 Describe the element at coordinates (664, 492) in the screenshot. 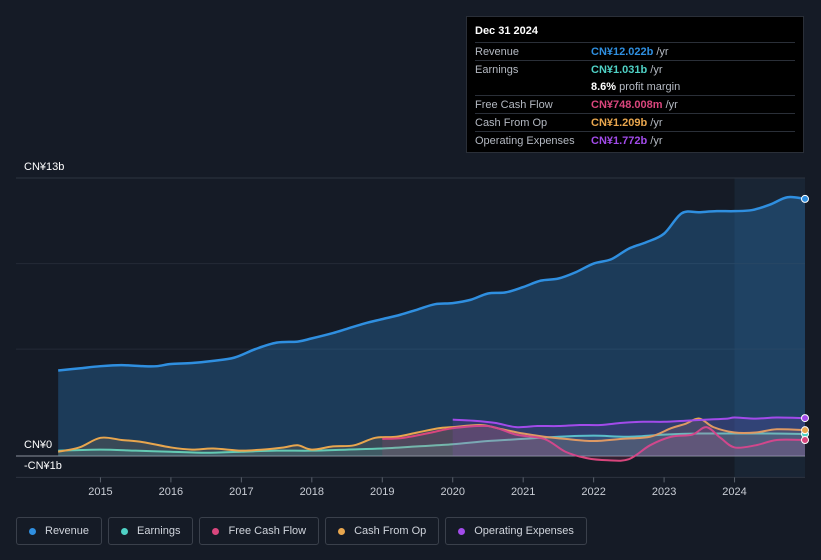

I see `x-tick-label: 2023` at that location.